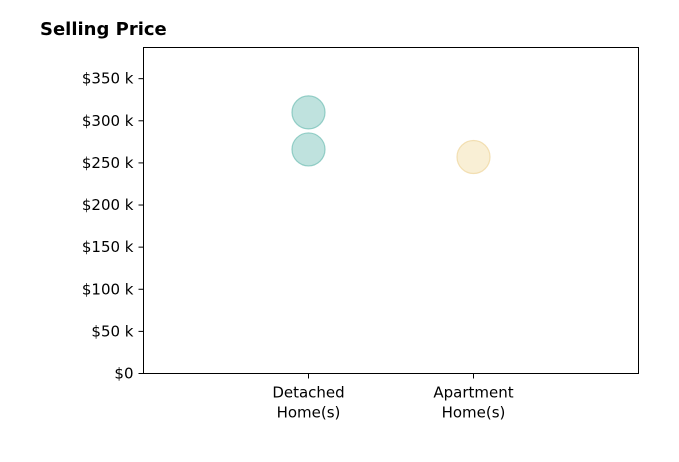 Image resolution: width=679 pixels, height=462 pixels. Describe the element at coordinates (391, 135) in the screenshot. I see `data-points` at that location.